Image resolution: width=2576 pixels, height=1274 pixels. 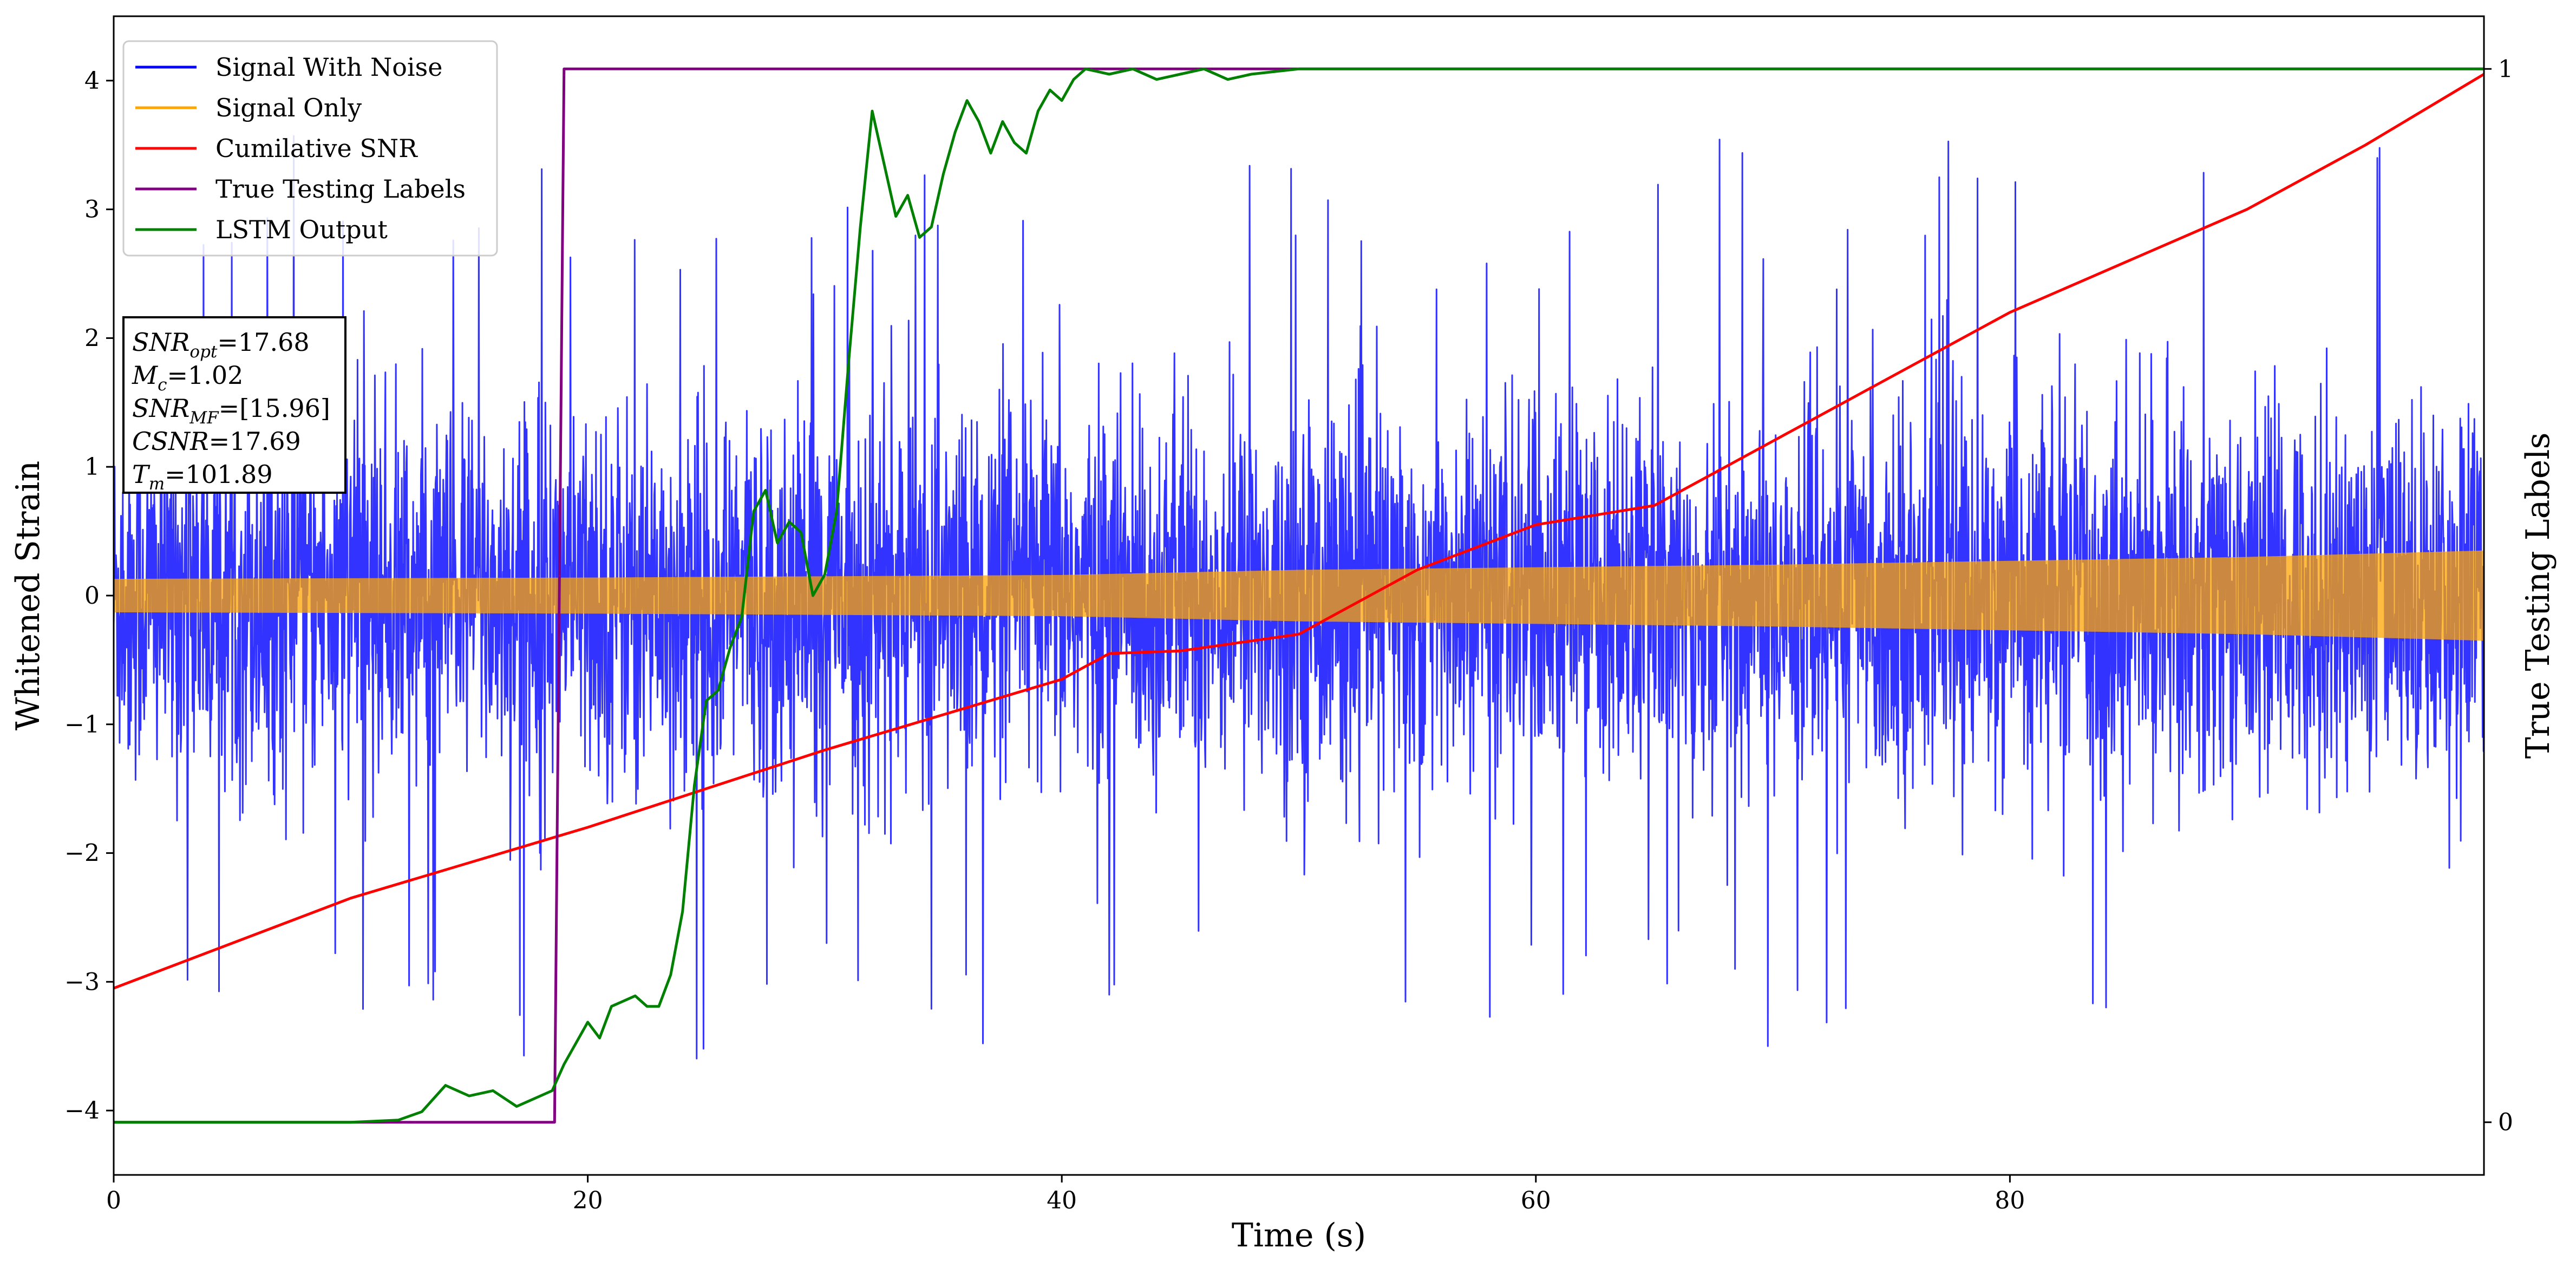 I want to click on x-tick-label: 60, so click(x=1536, y=1200).